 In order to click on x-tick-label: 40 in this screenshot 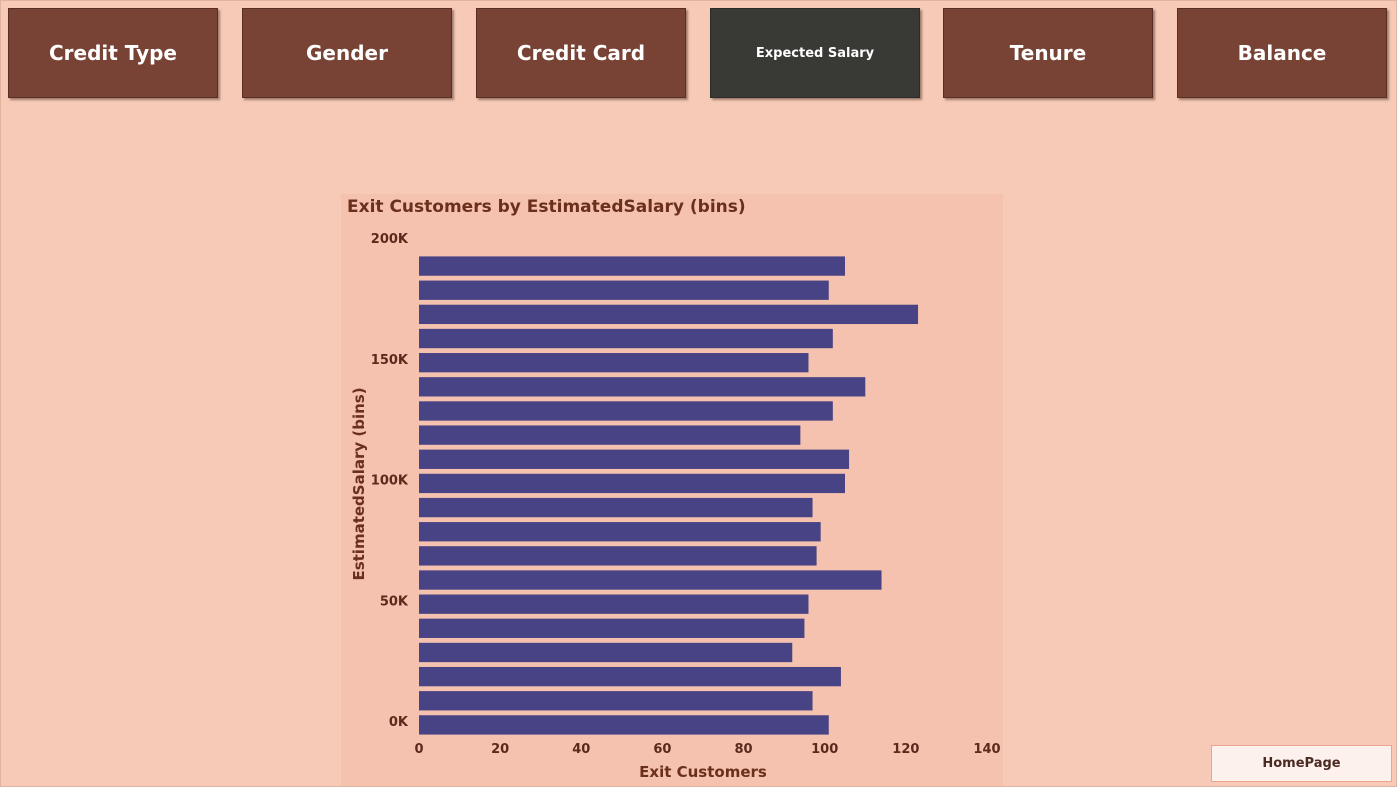, I will do `click(581, 749)`.